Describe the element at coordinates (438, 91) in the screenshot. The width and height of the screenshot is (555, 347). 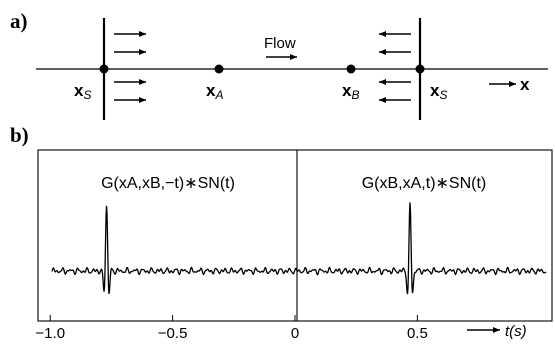
I see `label-xs-right: xS` at that location.